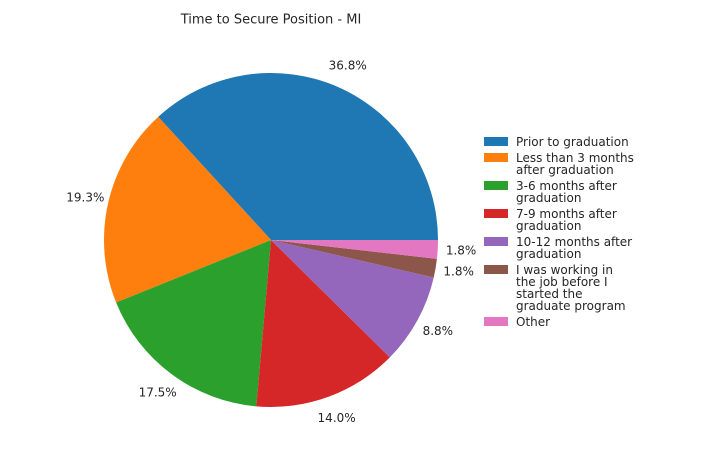 Image resolution: width=717 pixels, height=450 pixels. Describe the element at coordinates (337, 418) in the screenshot. I see `slice-label: 14.0%` at that location.